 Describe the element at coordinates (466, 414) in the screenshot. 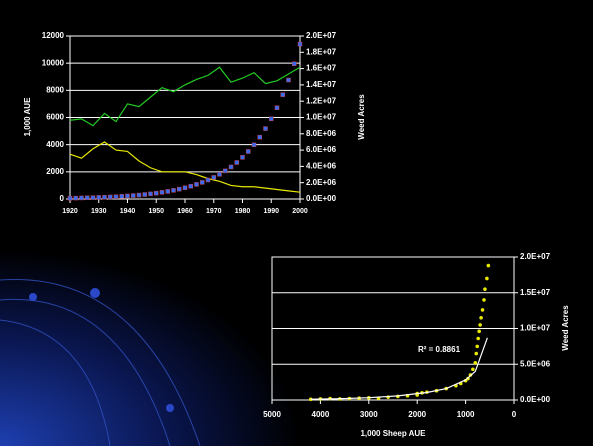

I see `x-tick-label: 1000` at that location.